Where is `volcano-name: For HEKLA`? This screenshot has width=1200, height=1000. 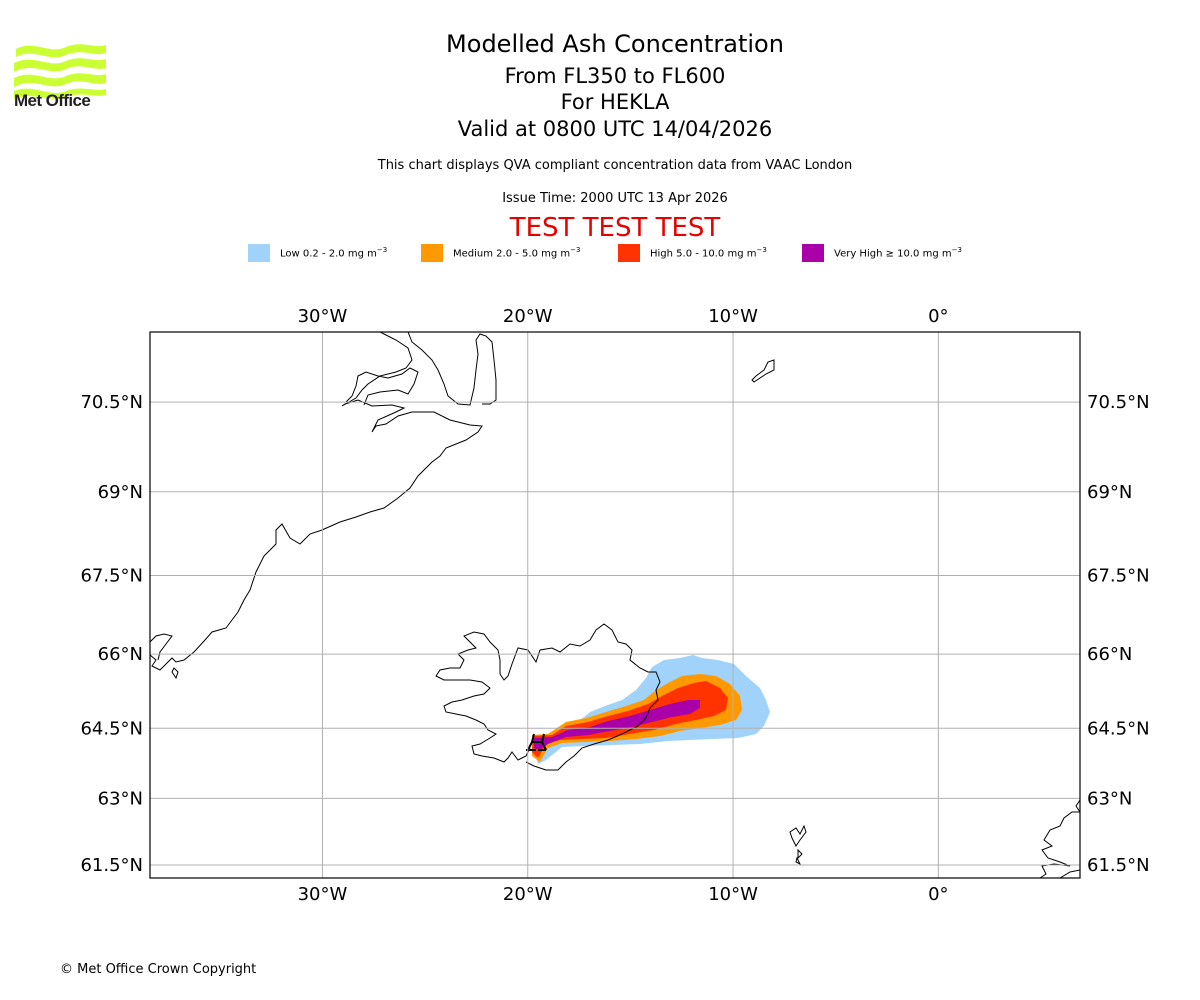 volcano-name: For HEKLA is located at coordinates (615, 102).